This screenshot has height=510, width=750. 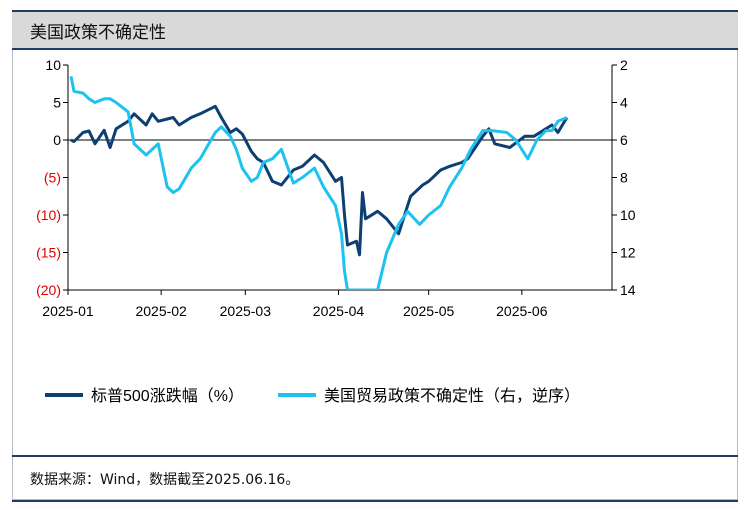 I want to click on chart-title: 美国政策不确定性, so click(x=98, y=33).